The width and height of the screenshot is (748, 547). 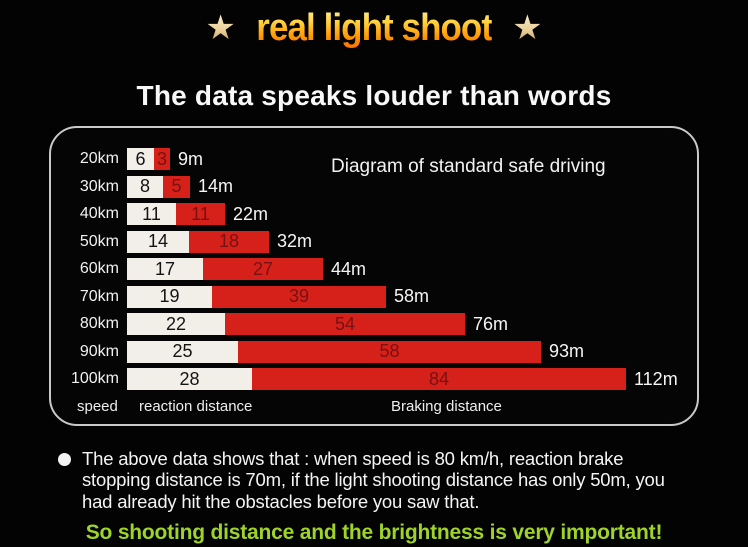 I want to click on row-speed-label: 50km, so click(x=99, y=241).